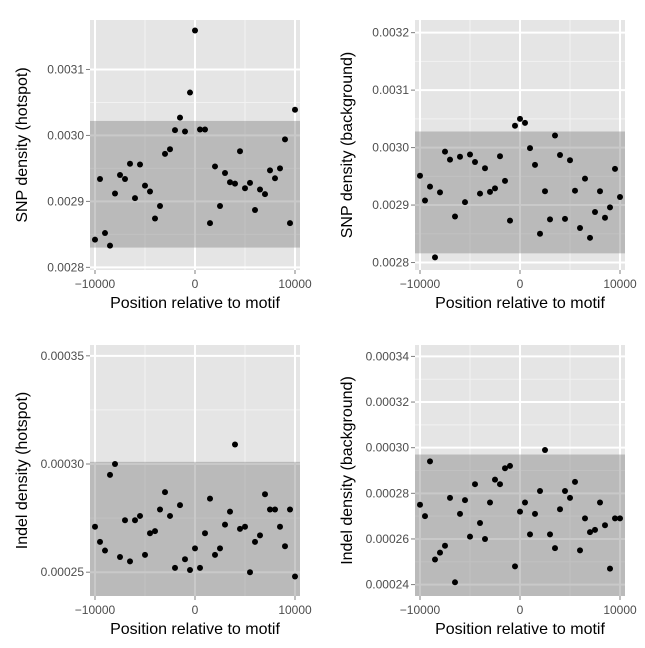  What do you see at coordinates (390, 148) in the screenshot?
I see `y-tick-label: 0.0030` at bounding box center [390, 148].